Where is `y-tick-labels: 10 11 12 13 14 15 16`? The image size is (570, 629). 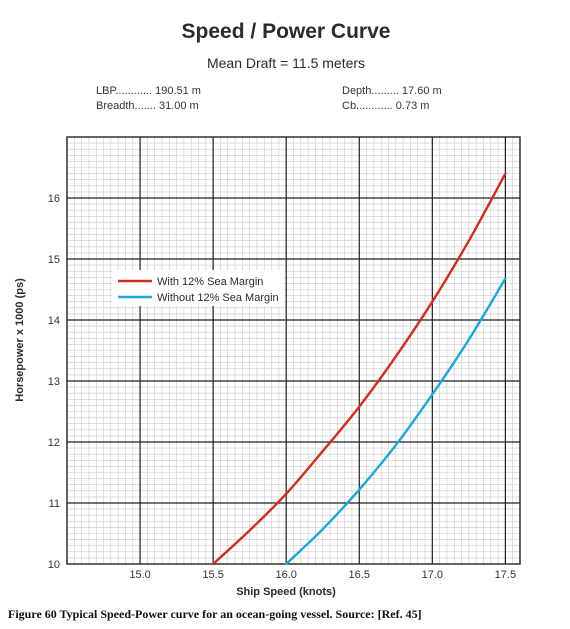
y-tick-labels: 10 11 12 13 14 15 16 is located at coordinates (54, 382).